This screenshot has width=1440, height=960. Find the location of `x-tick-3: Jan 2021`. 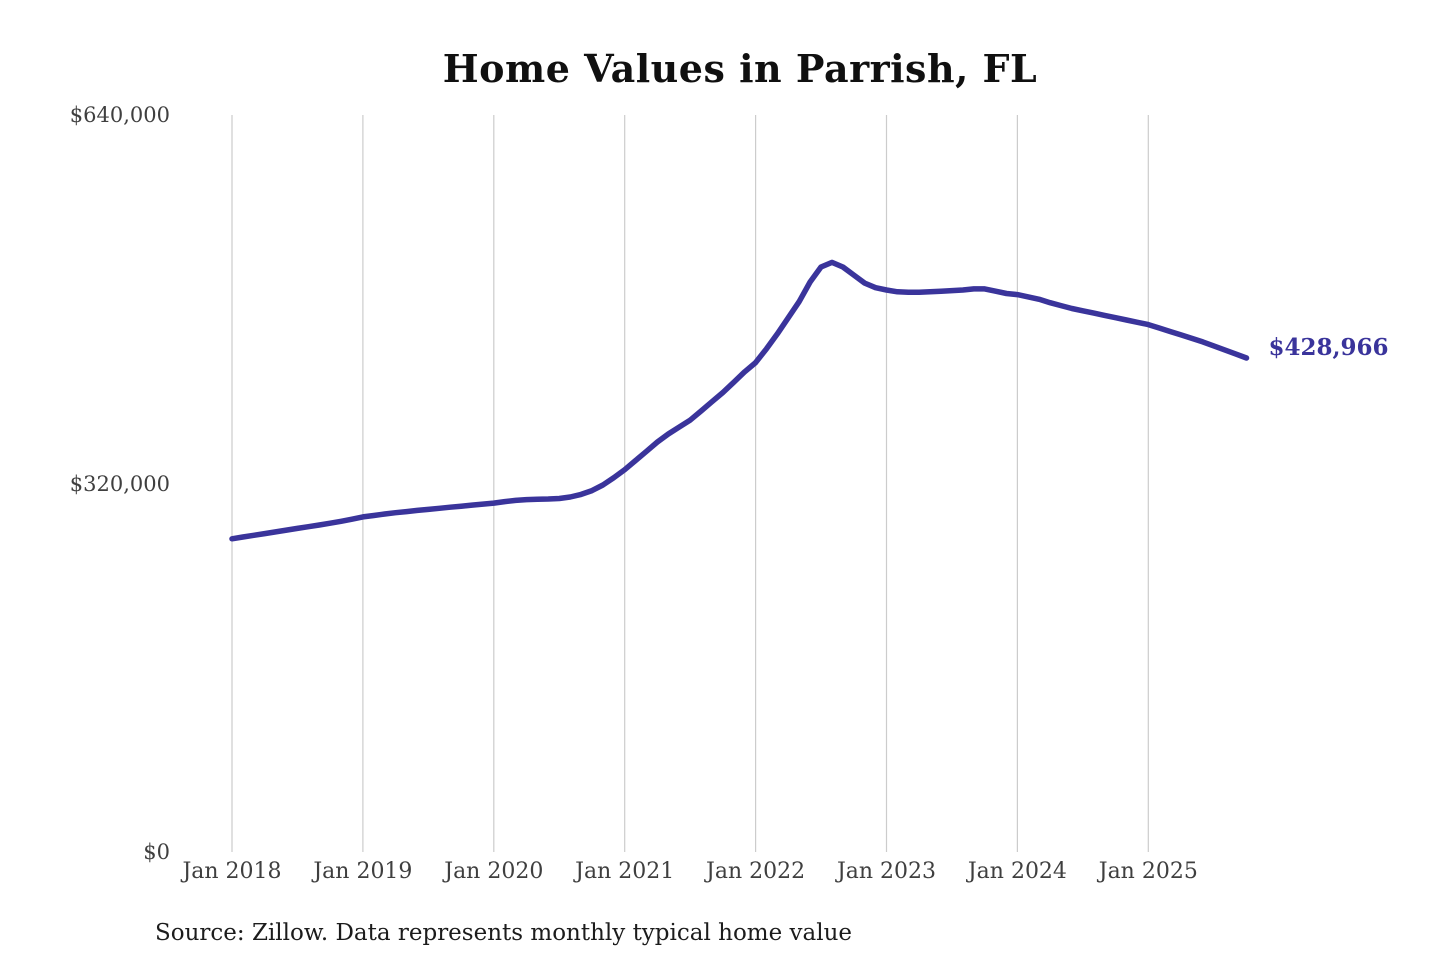

x-tick-3: Jan 2021 is located at coordinates (625, 871).